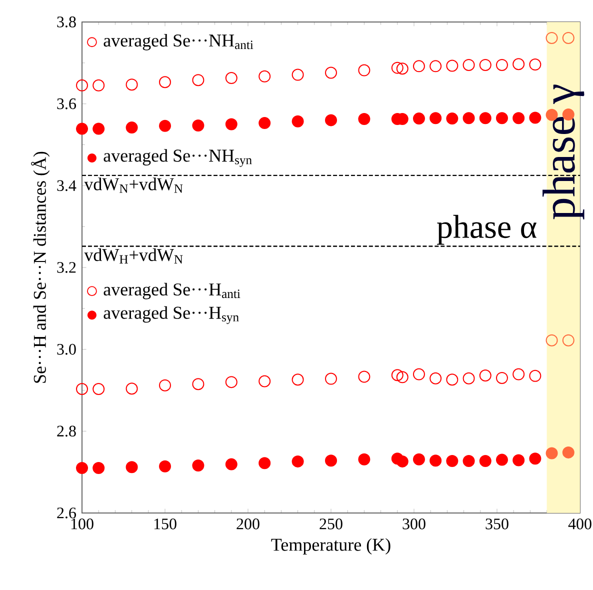  What do you see at coordinates (331, 524) in the screenshot?
I see `x-tick-label: 250` at bounding box center [331, 524].